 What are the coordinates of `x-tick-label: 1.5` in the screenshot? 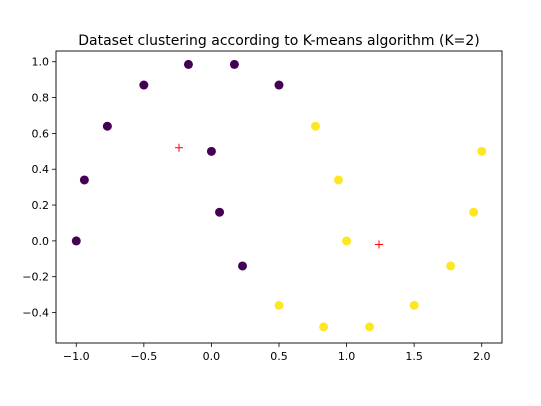 It's located at (414, 356).